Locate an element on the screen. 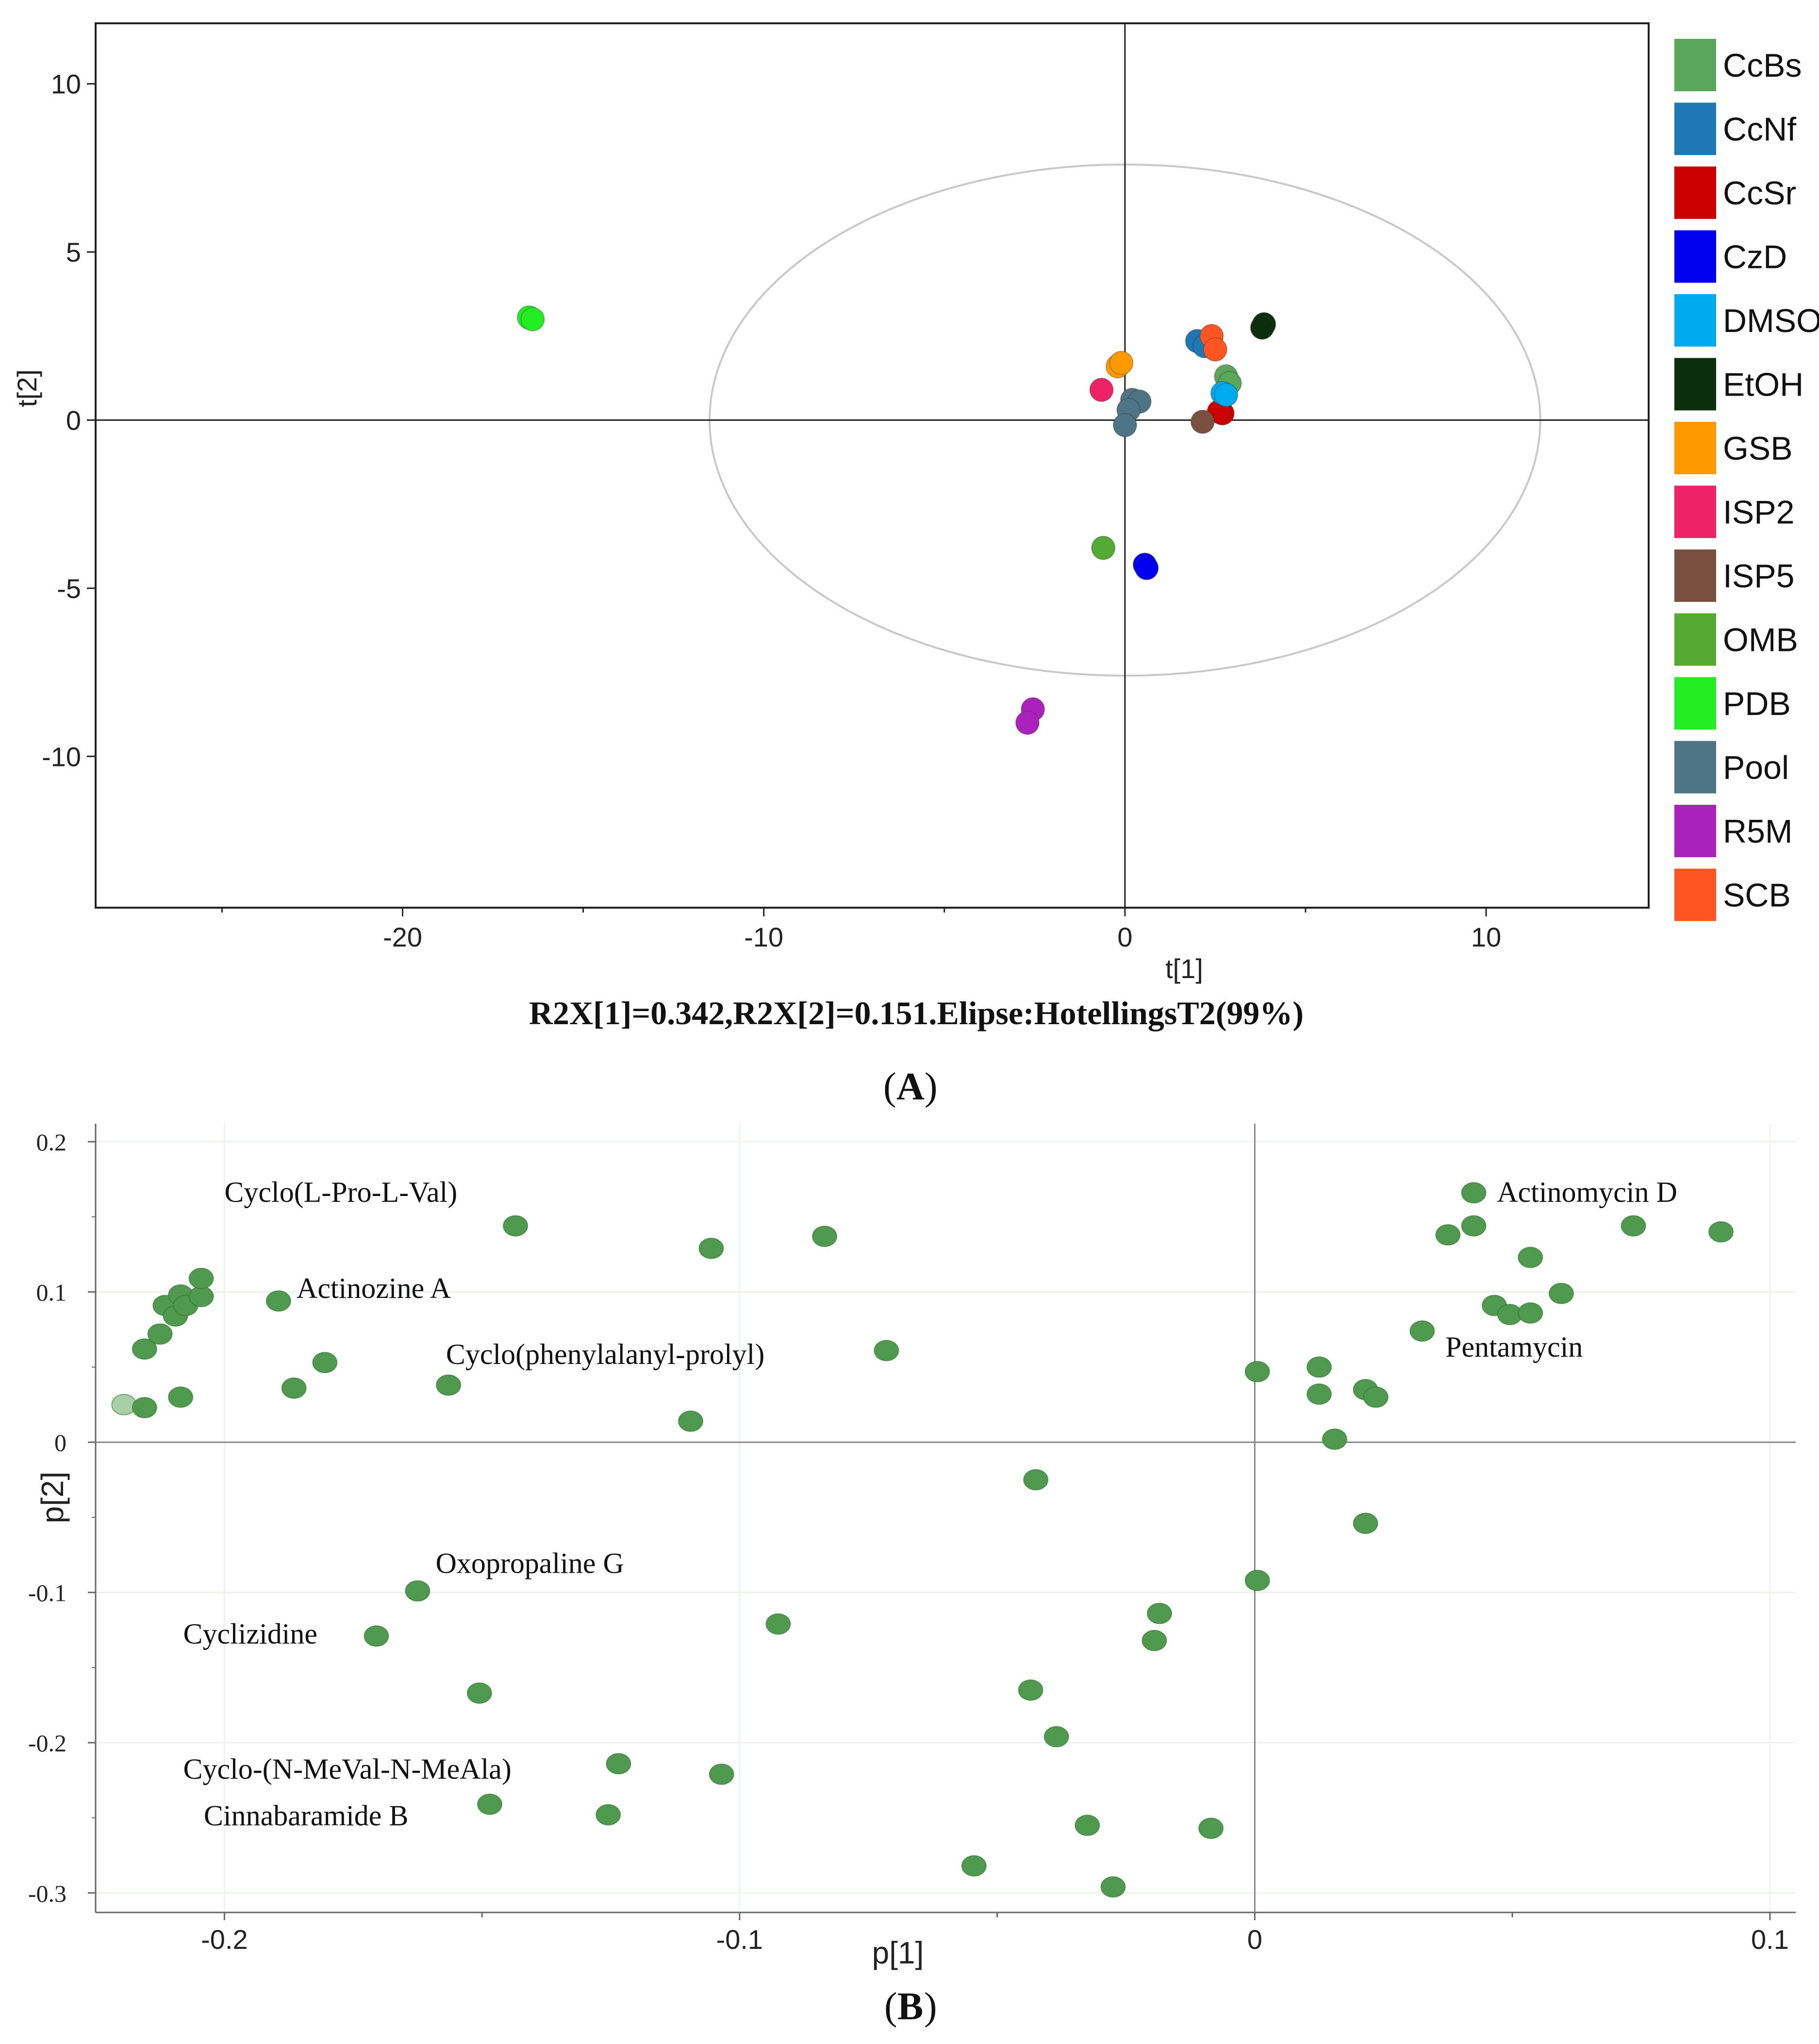 The image size is (1819, 2044). annotation-label: Cyclizidine is located at coordinates (250, 1634).